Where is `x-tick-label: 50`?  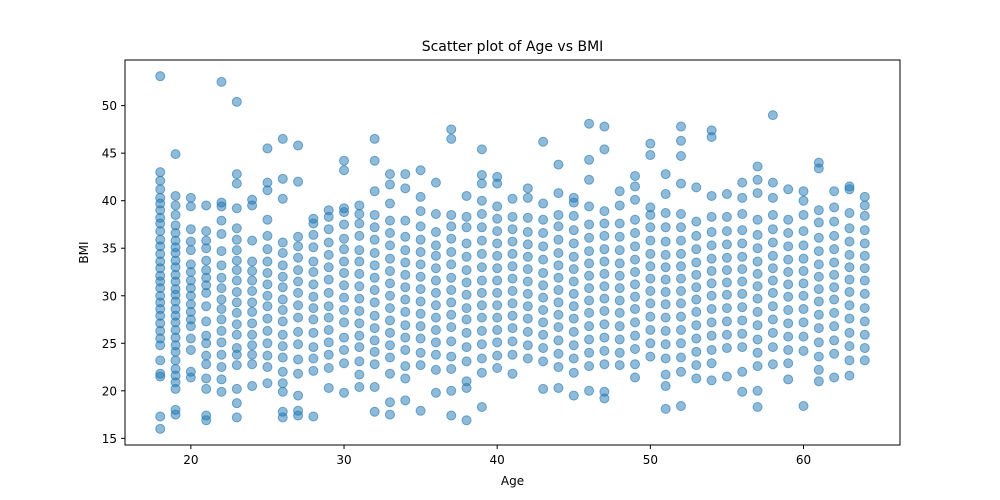 x-tick-label: 50 is located at coordinates (650, 460).